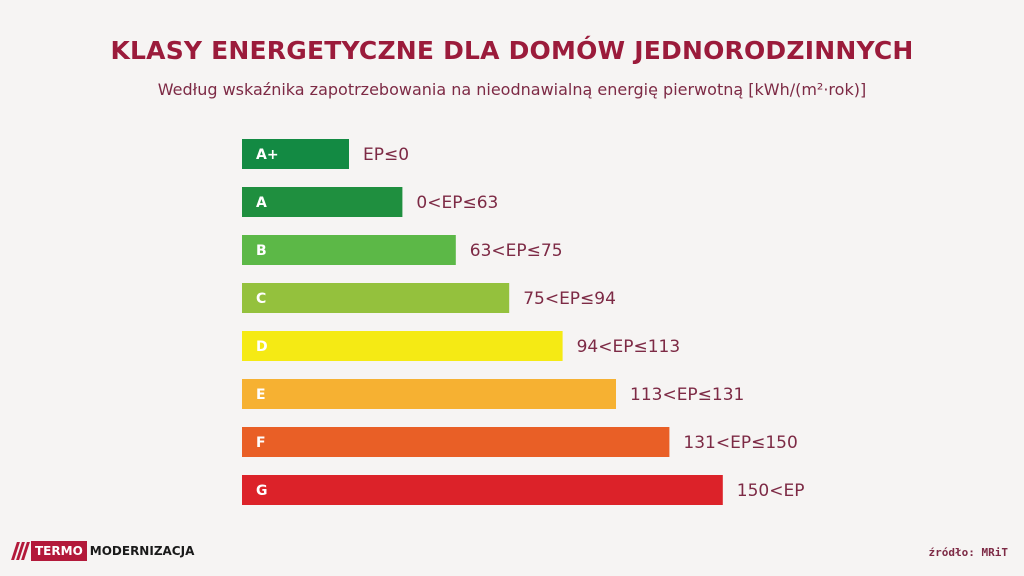 Image resolution: width=1024 pixels, height=576 pixels. What do you see at coordinates (482, 490) in the screenshot?
I see `bar-class-g` at bounding box center [482, 490].